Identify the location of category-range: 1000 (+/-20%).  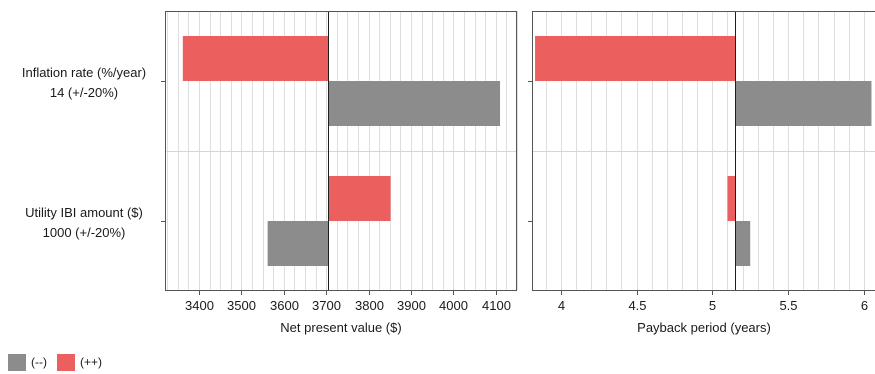
(84, 232).